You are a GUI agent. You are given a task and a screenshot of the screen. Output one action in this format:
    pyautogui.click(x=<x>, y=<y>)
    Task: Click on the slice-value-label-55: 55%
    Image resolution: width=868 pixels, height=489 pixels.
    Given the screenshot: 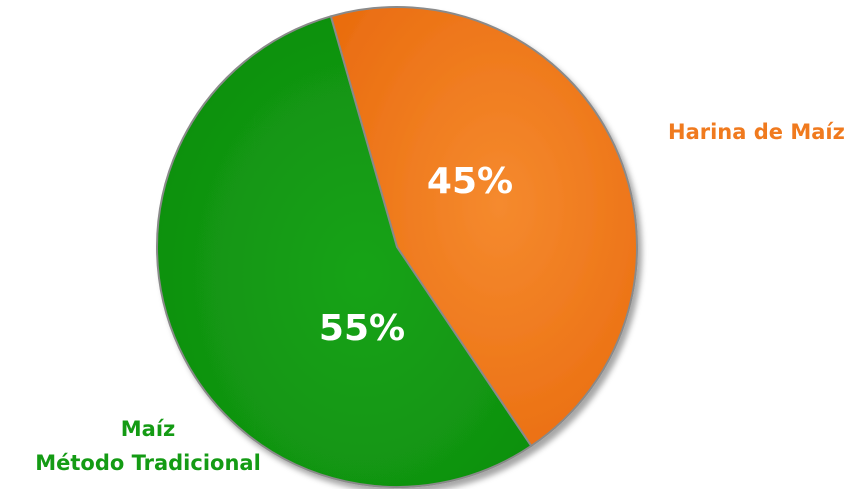 What is the action you would take?
    pyautogui.click(x=362, y=328)
    